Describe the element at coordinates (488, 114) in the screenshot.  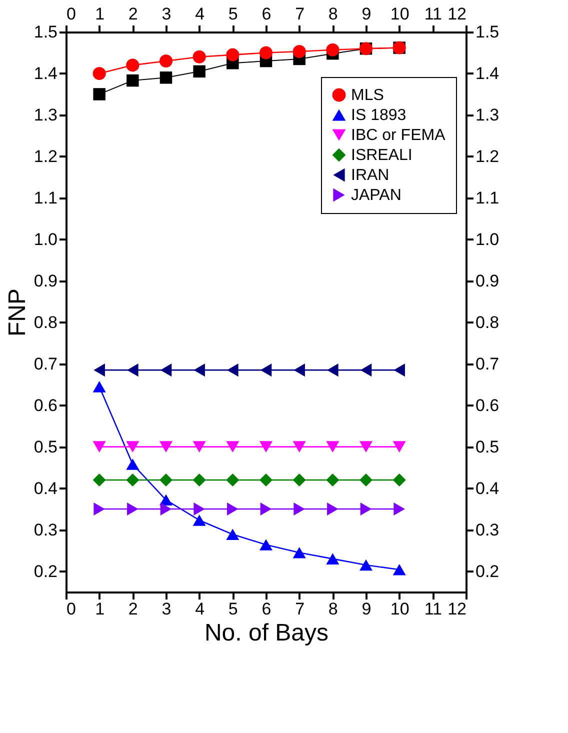
I see `y2-tick-label: 1.3` at that location.